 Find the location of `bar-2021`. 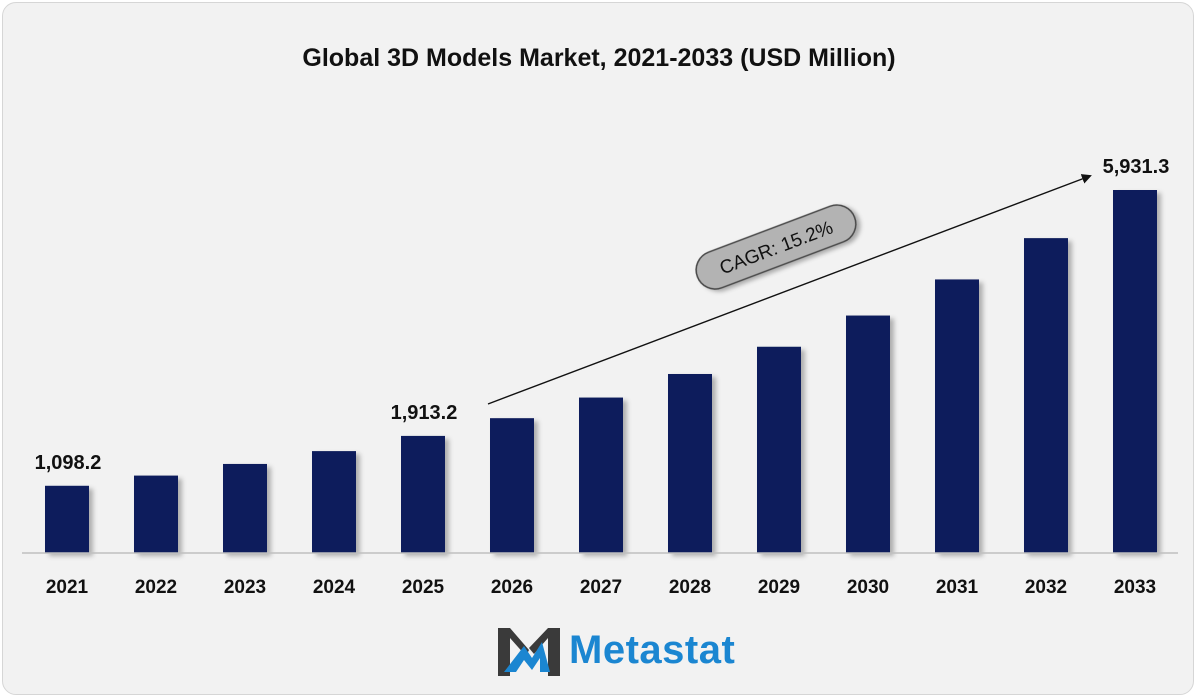

bar-2021 is located at coordinates (67, 519).